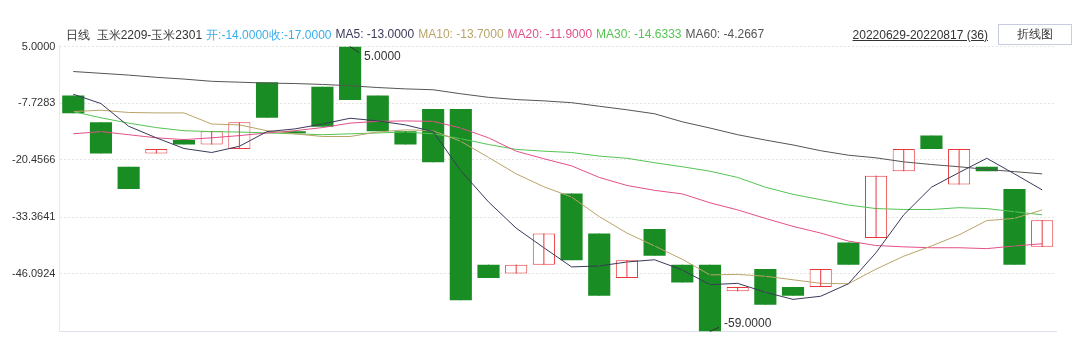 This screenshot has height=344, width=1080. Describe the element at coordinates (38, 45) in the screenshot. I see `y-tick-label: 5.0000` at that location.